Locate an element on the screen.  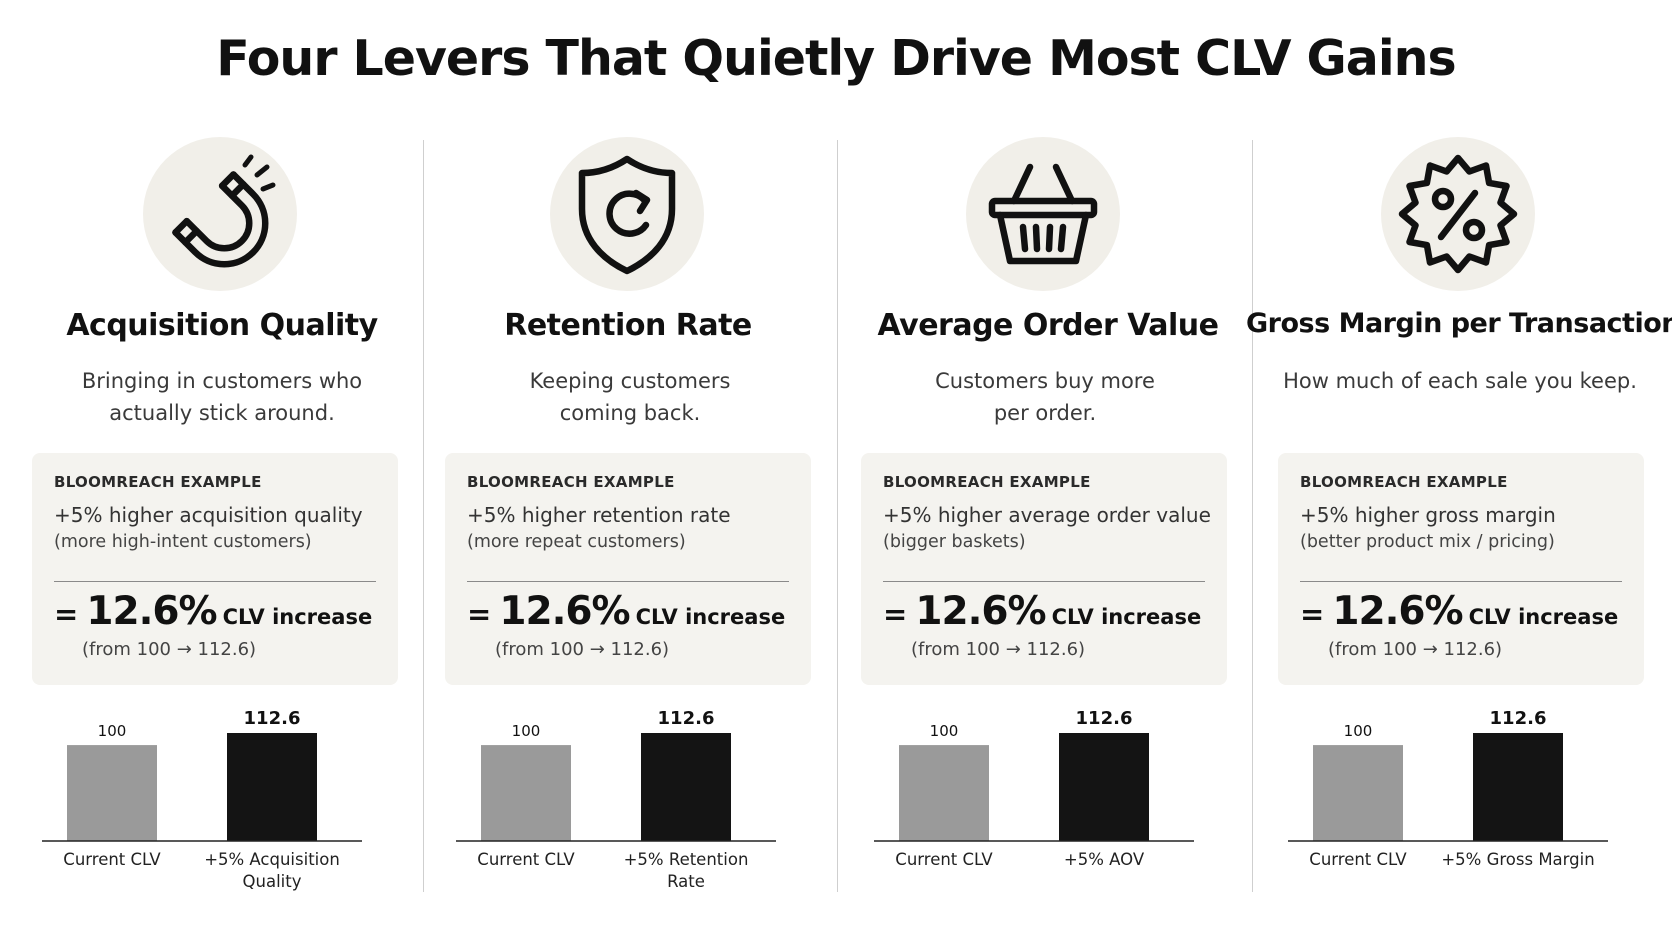
x-tick-label: +5% Acquisition Quality is located at coordinates (272, 871).